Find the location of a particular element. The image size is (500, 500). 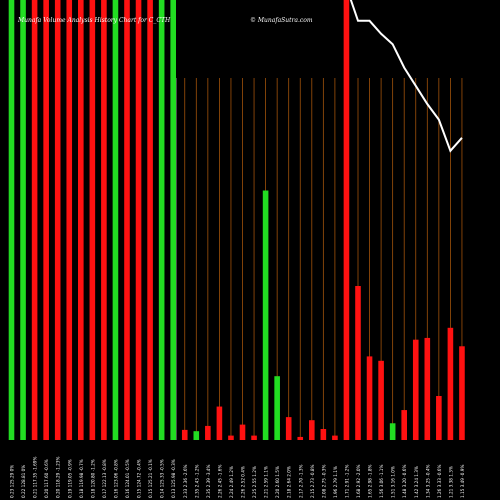

x-tick-label: 0.15 125.21 -0.1% is located at coordinates (150, 478).